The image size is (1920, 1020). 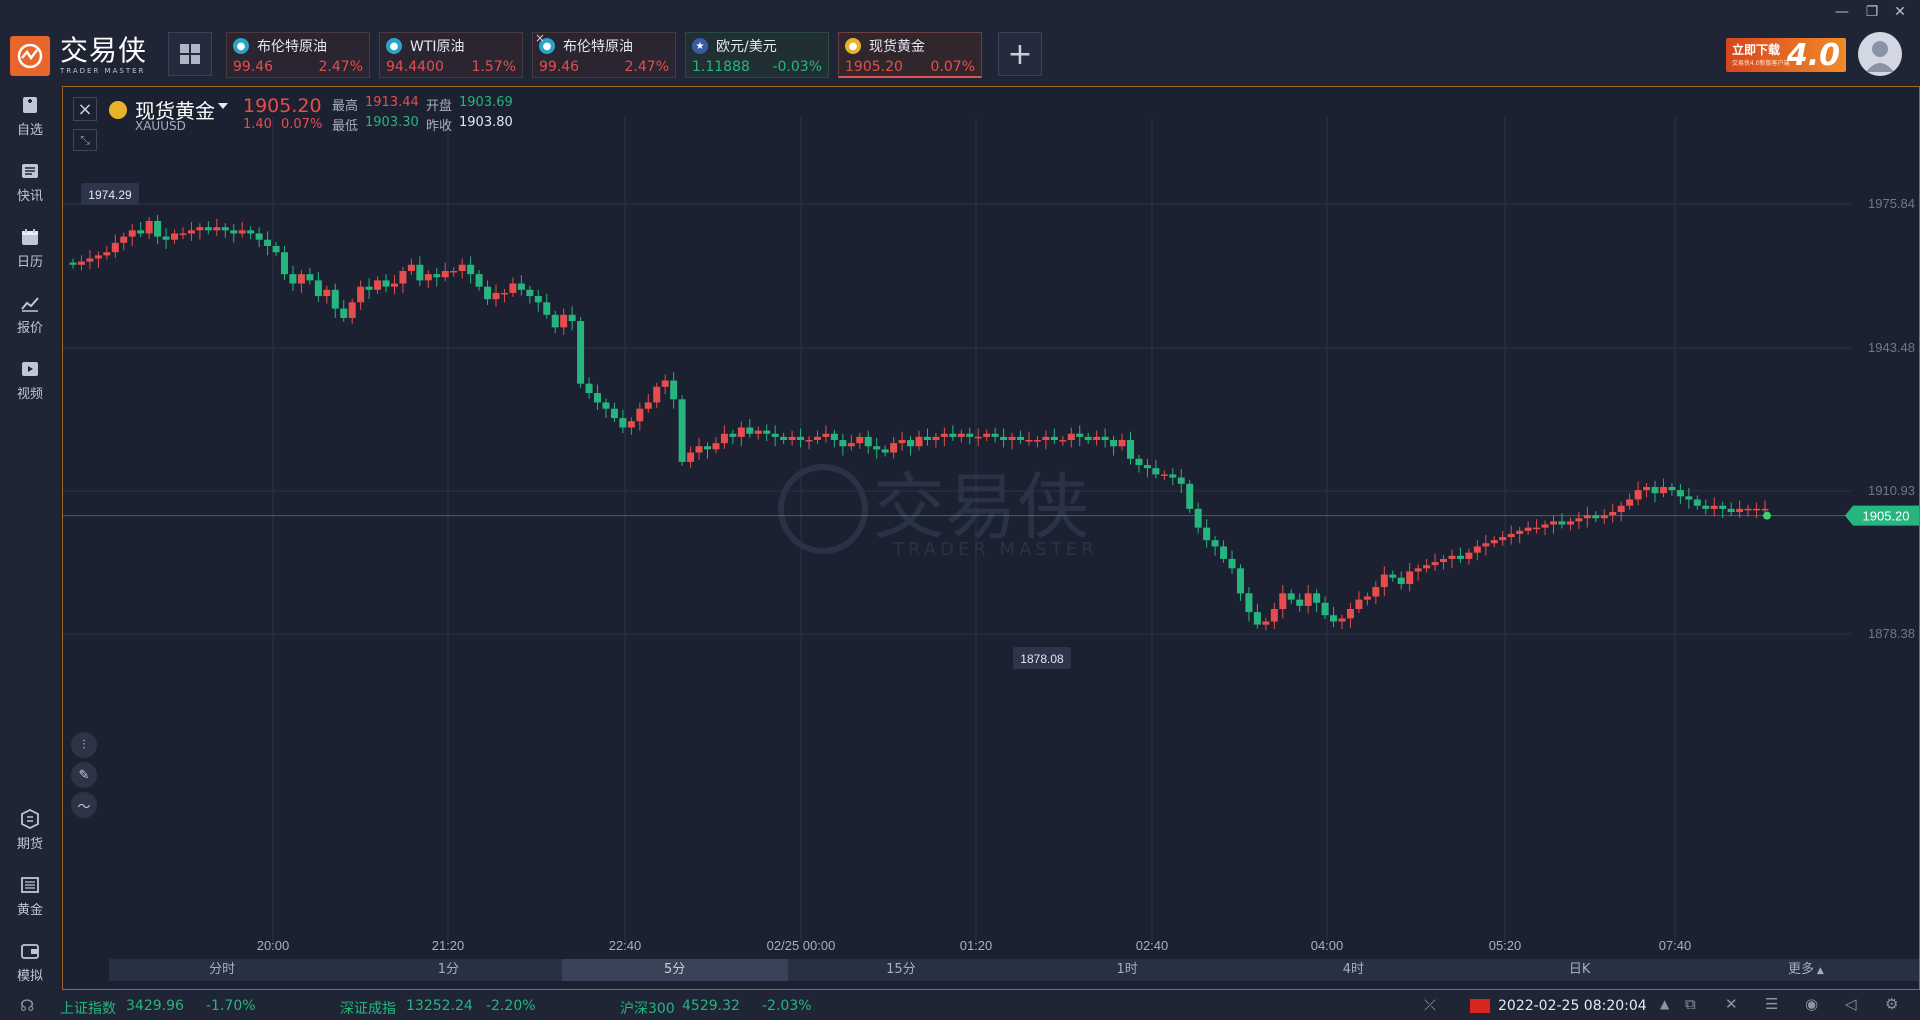 What do you see at coordinates (392, 102) in the screenshot?
I see `high-value: 1913.44` at bounding box center [392, 102].